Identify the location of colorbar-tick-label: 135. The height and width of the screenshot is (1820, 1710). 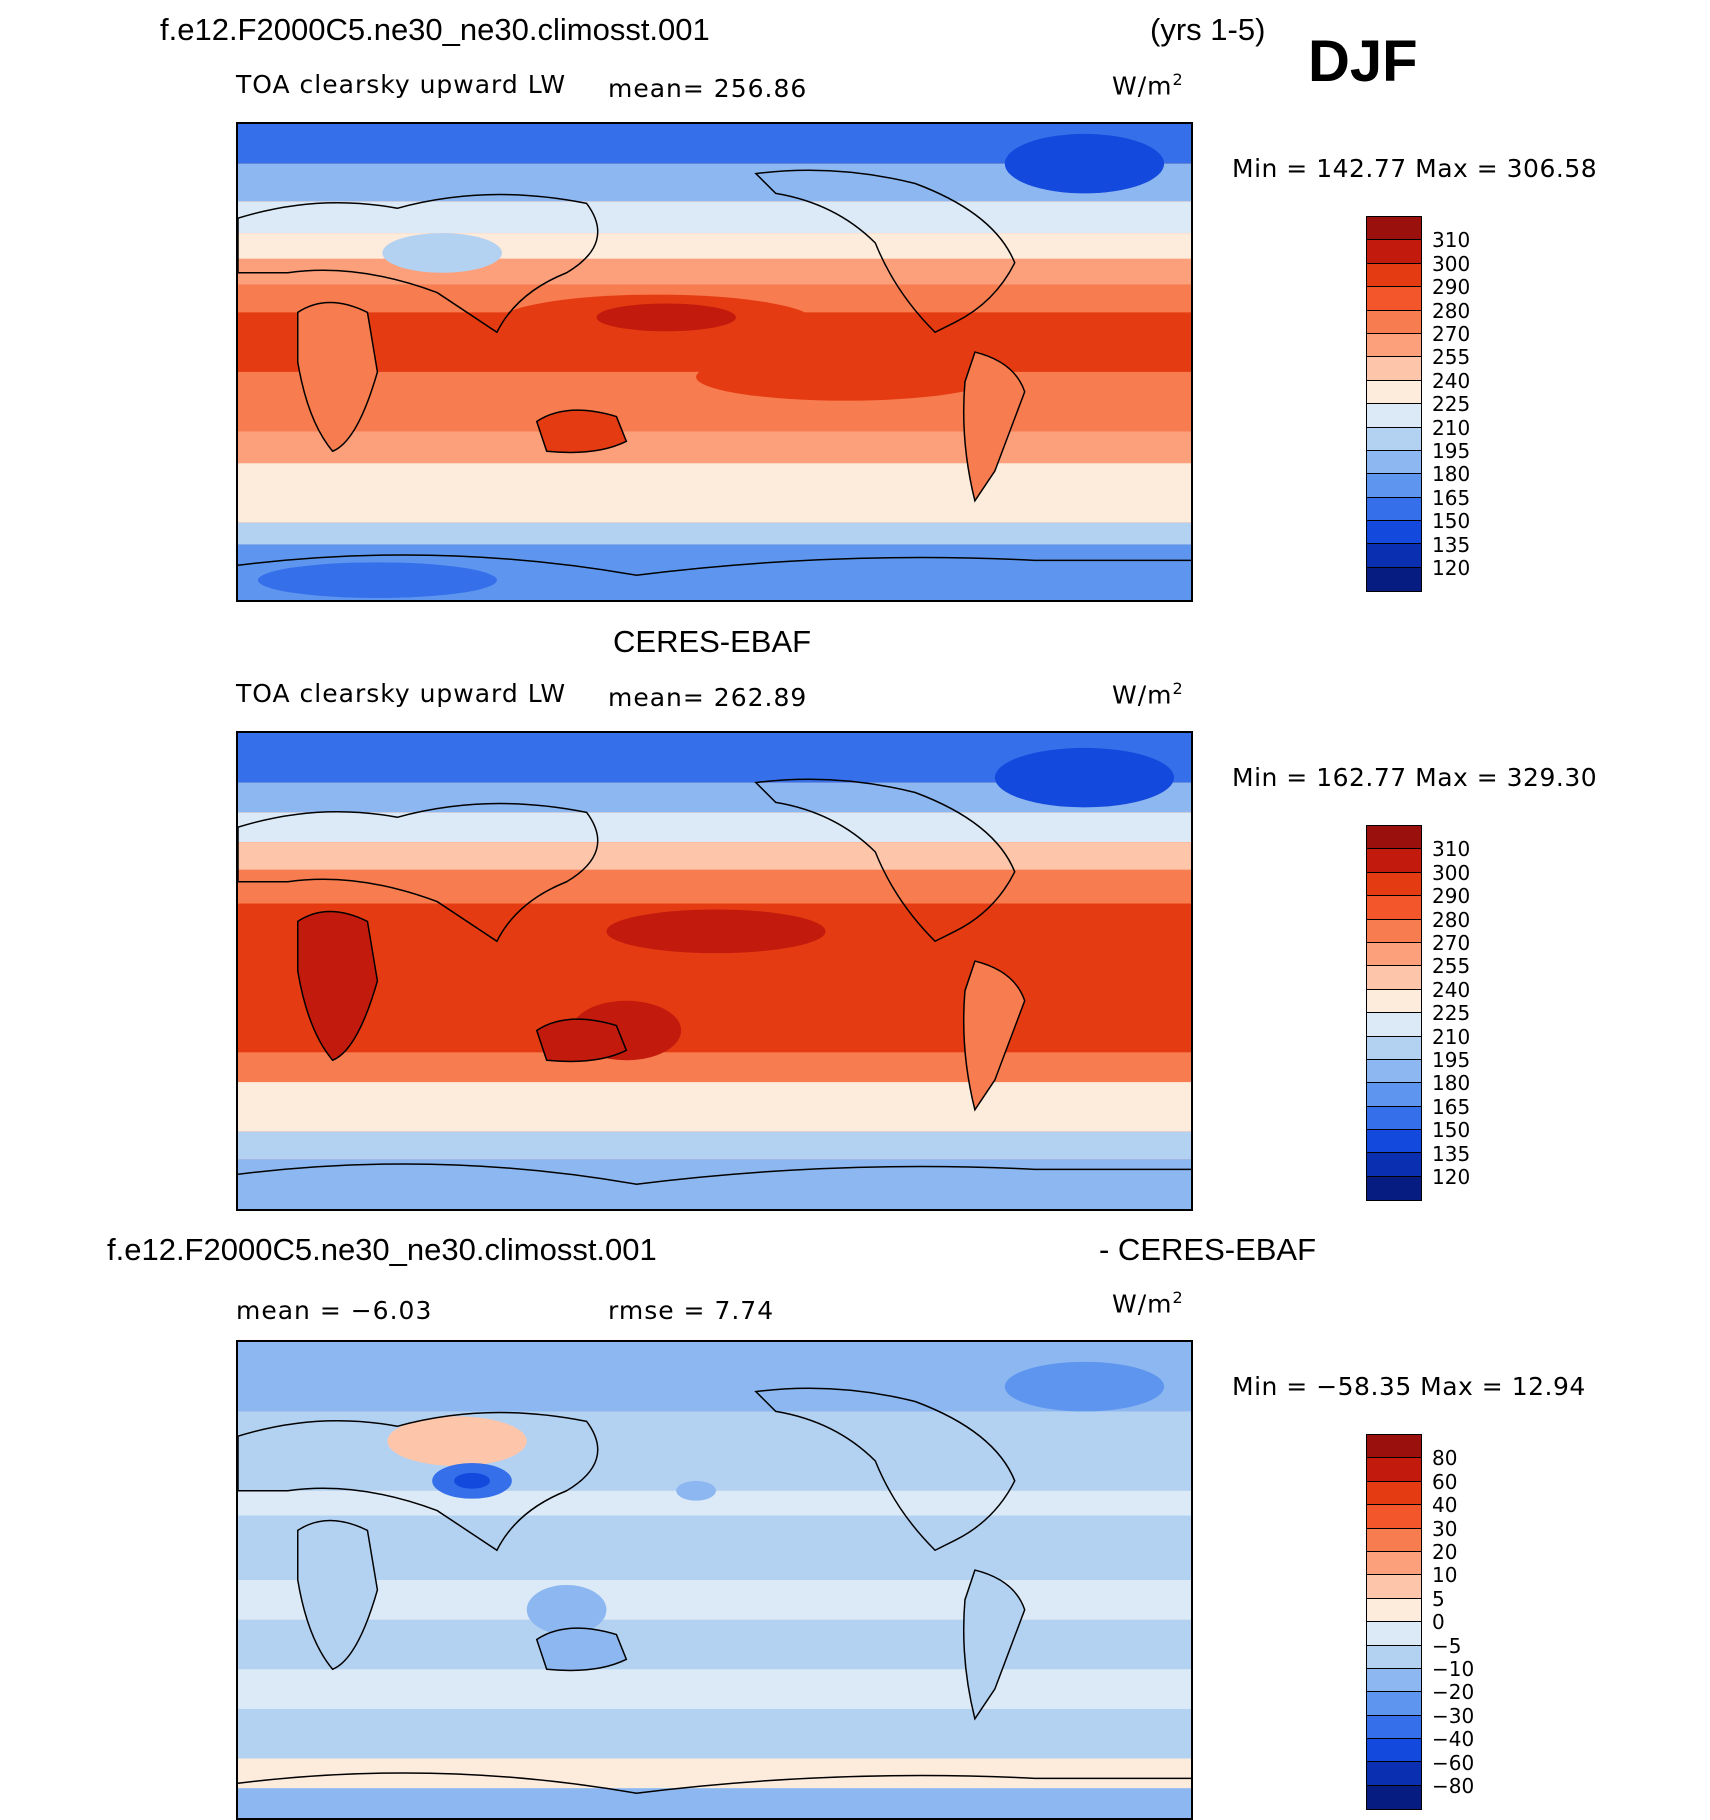
(1451, 544).